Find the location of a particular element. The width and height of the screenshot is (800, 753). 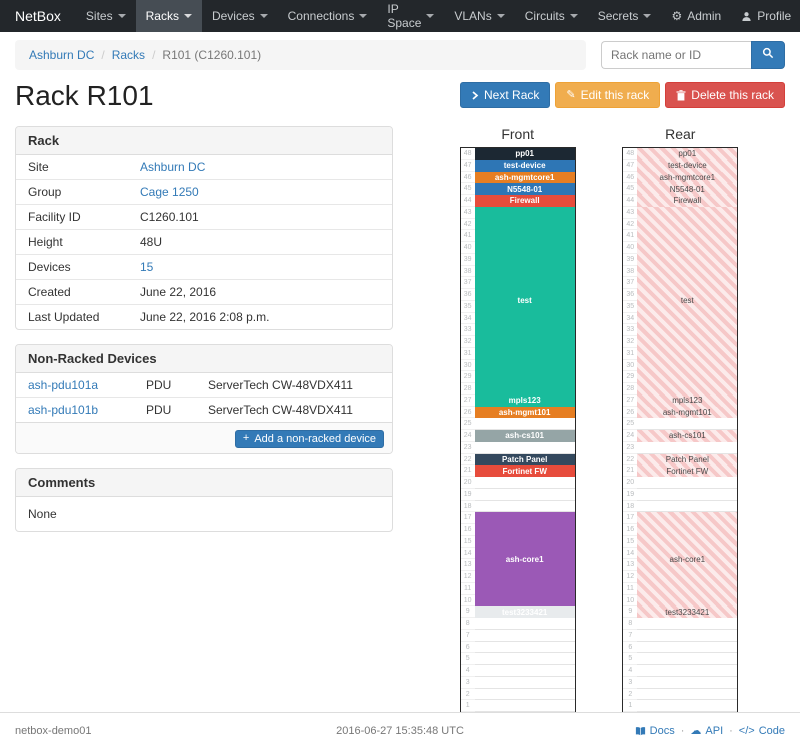

footer-link-label: Docs is located at coordinates (662, 731).